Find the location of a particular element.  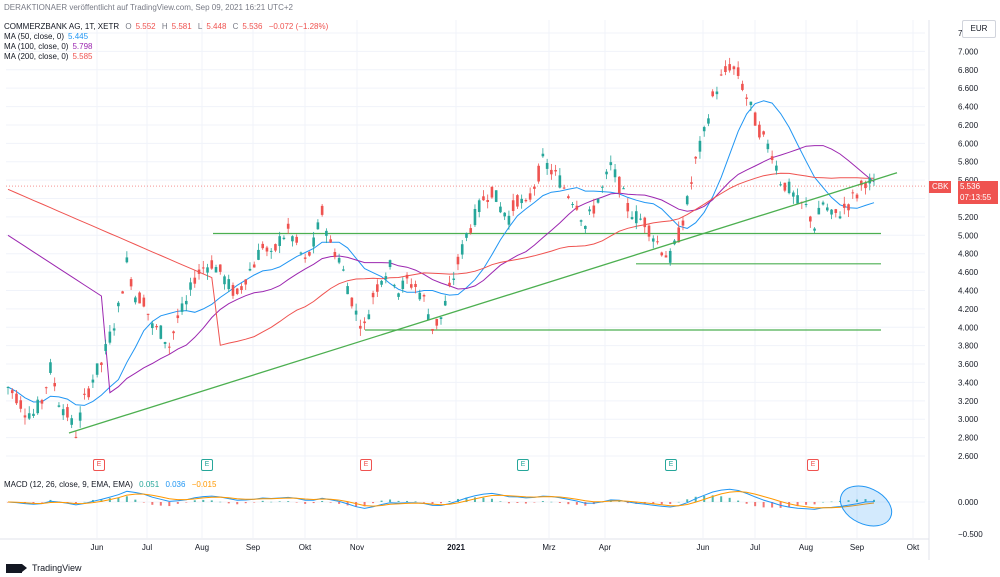

ma100-legend: MA (100, close, 0) 5.798 is located at coordinates (48, 46).